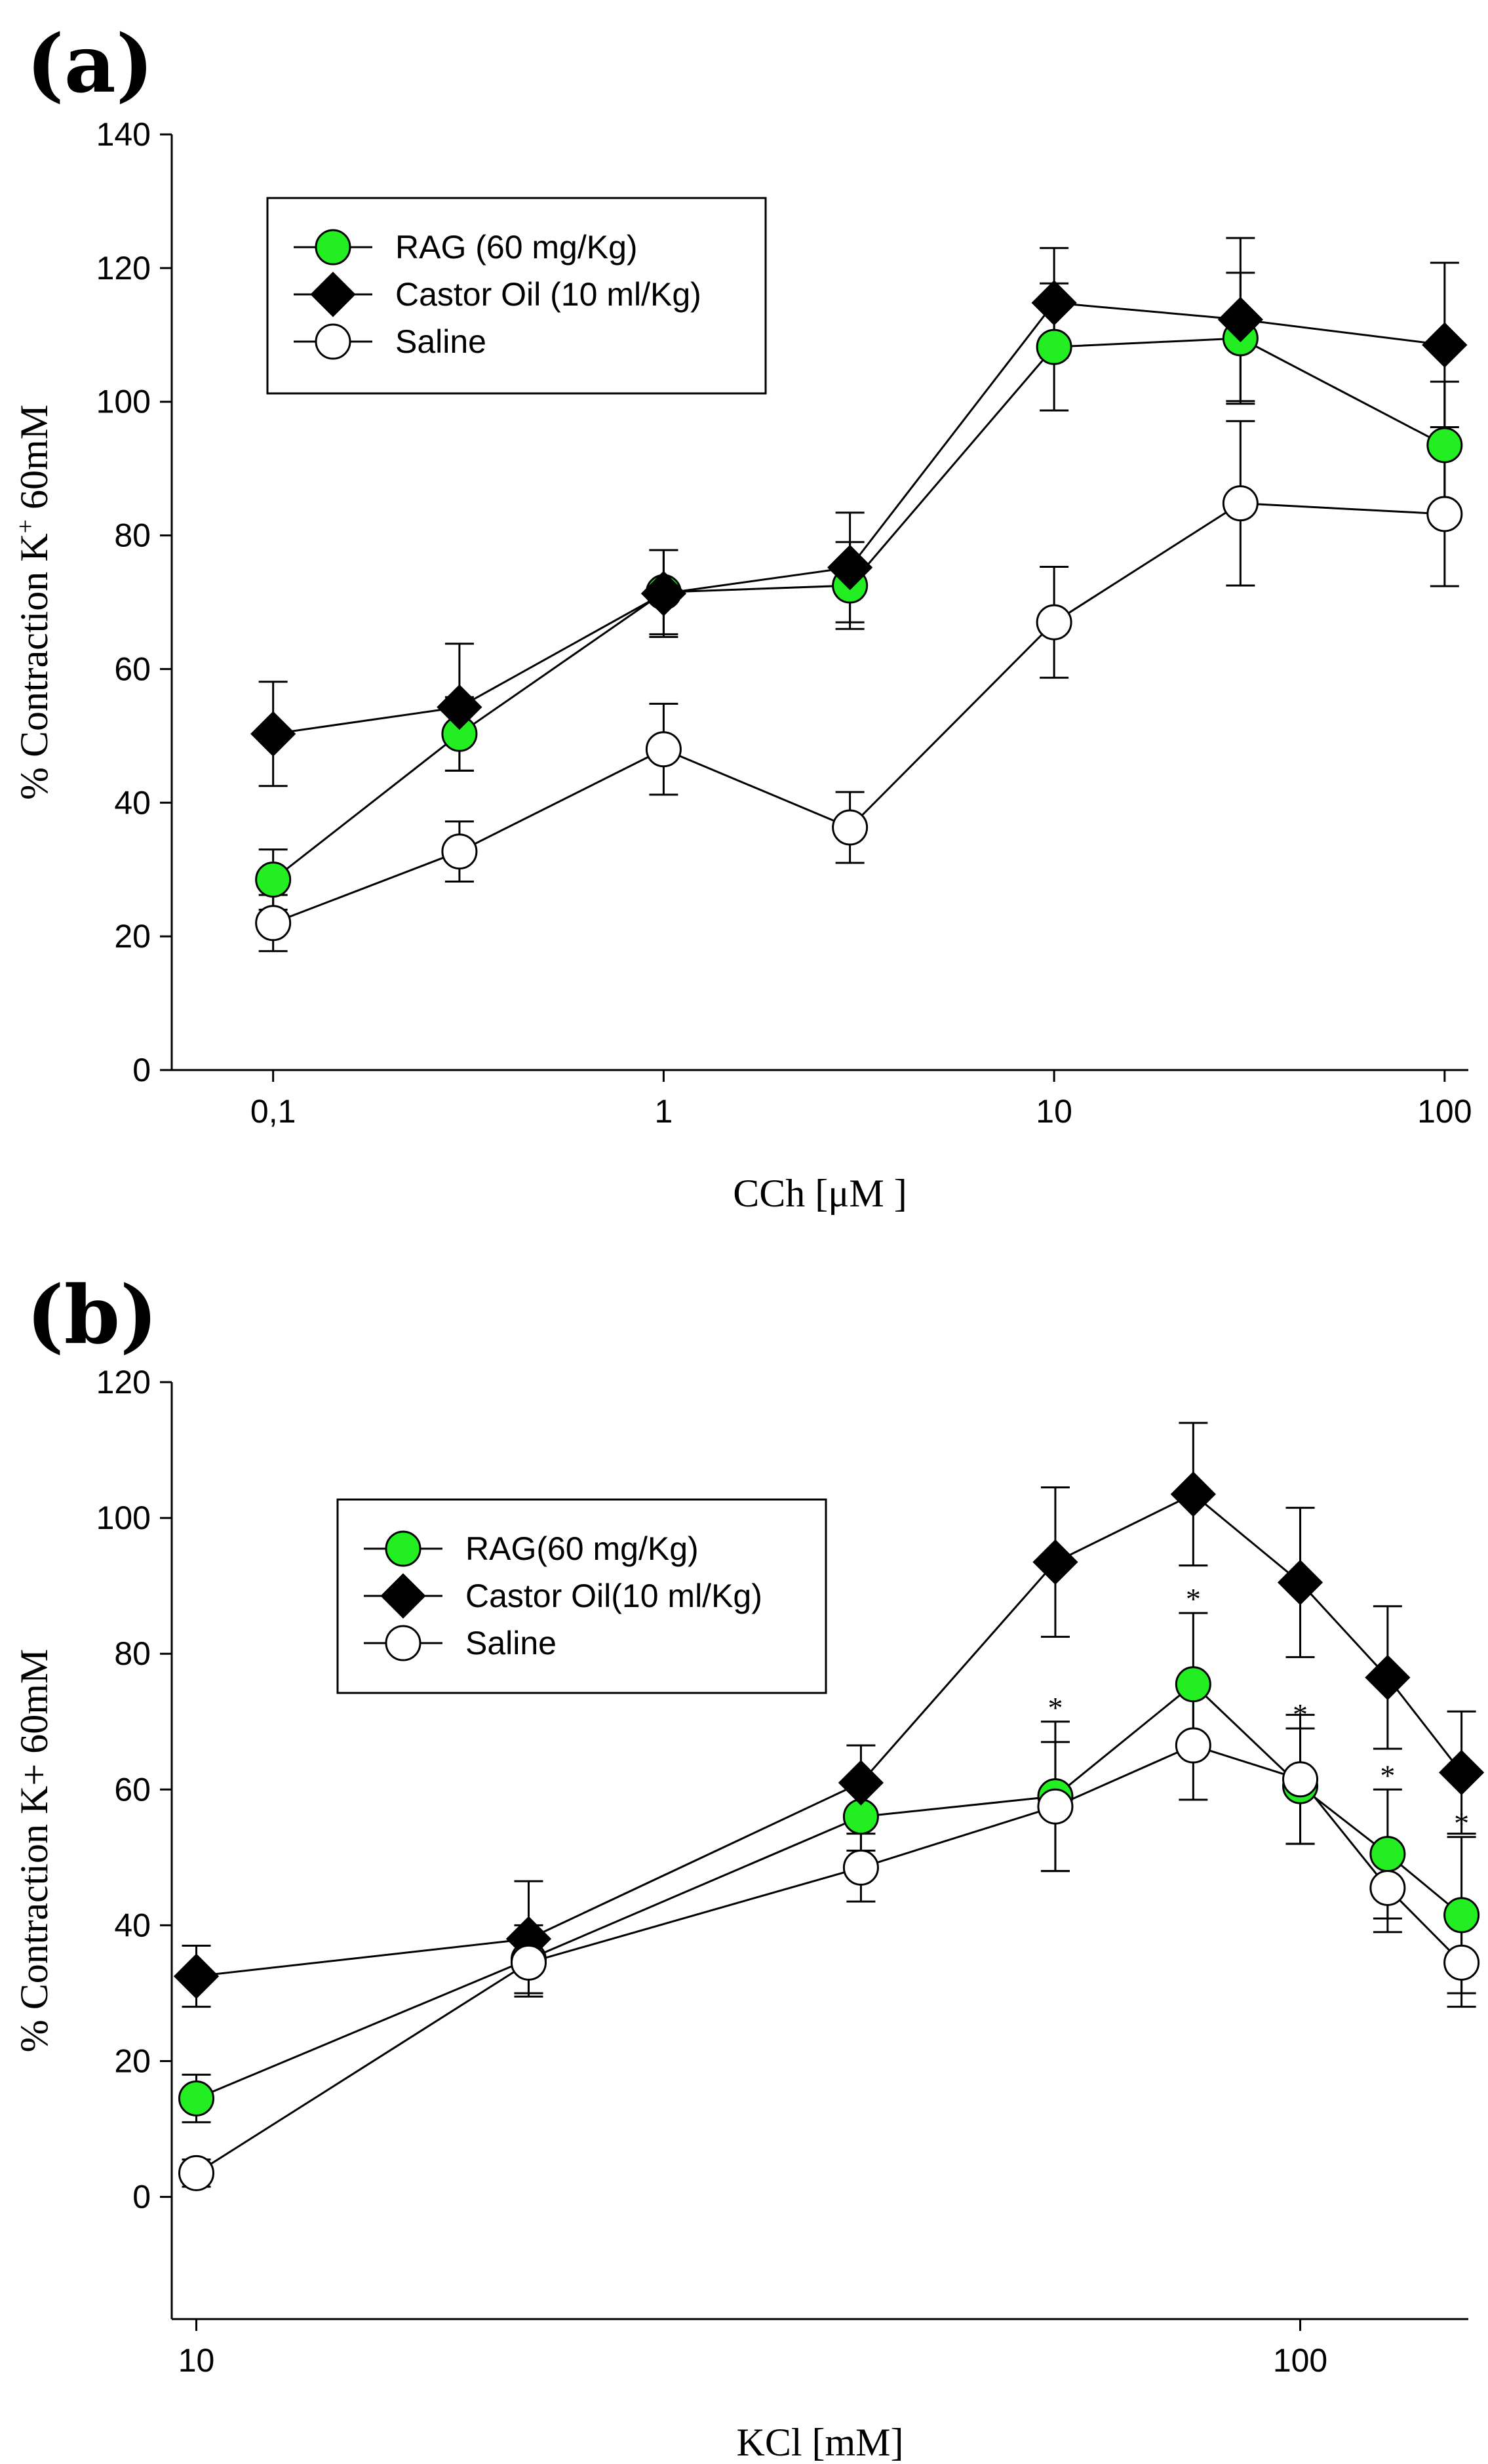 The width and height of the screenshot is (1488, 2464). What do you see at coordinates (613, 1596) in the screenshot?
I see `legend-label: Castor Oil(10 ml/Kg)` at bounding box center [613, 1596].